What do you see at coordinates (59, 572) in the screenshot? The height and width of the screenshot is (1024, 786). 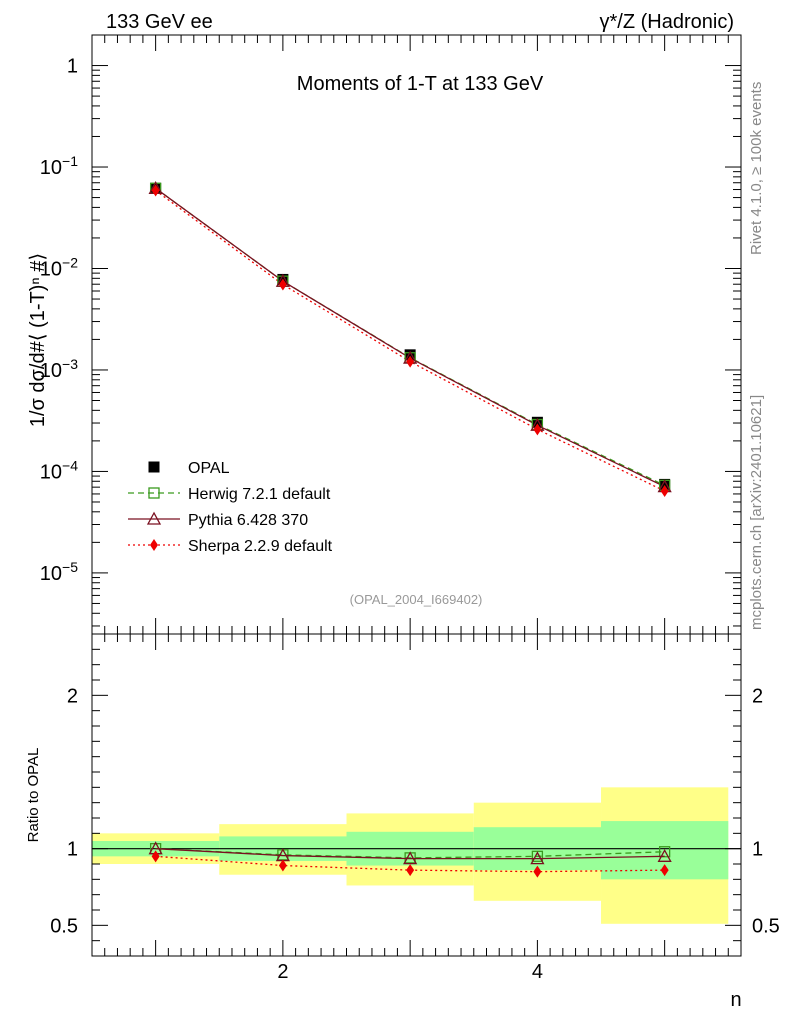 I see `main-y-tick-label: 10⁻⁵` at bounding box center [59, 572].